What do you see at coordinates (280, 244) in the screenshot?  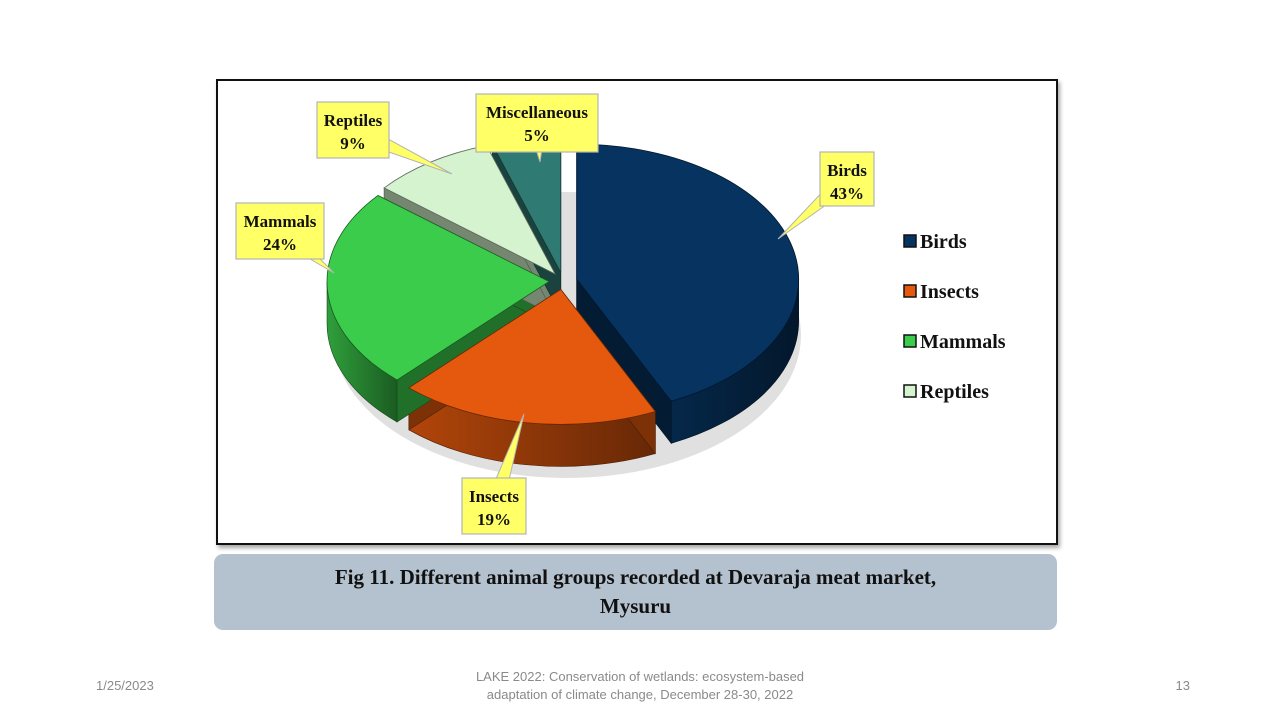 I see `callout-value-mammals: 24%` at bounding box center [280, 244].